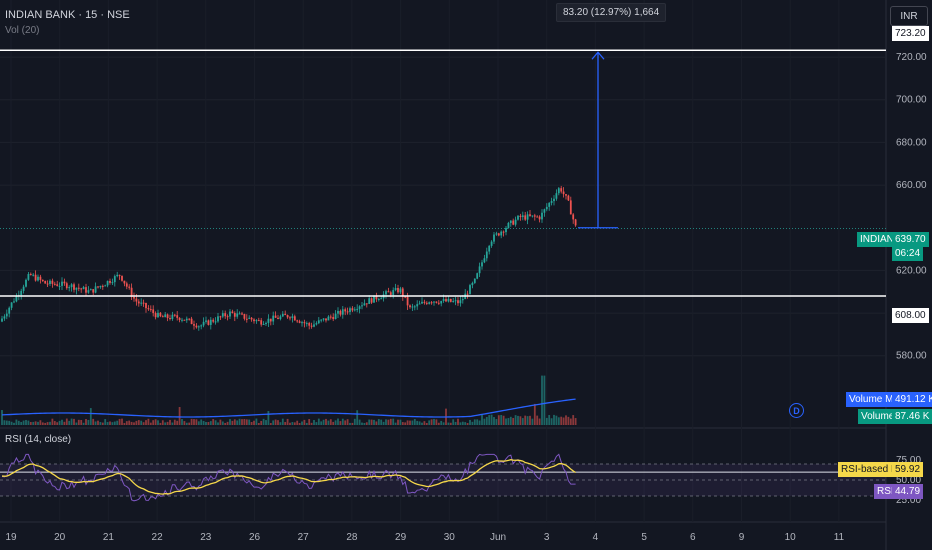 This screenshot has height=550, width=932. Describe the element at coordinates (498, 537) in the screenshot. I see `time-tick-label: Jun` at that location.